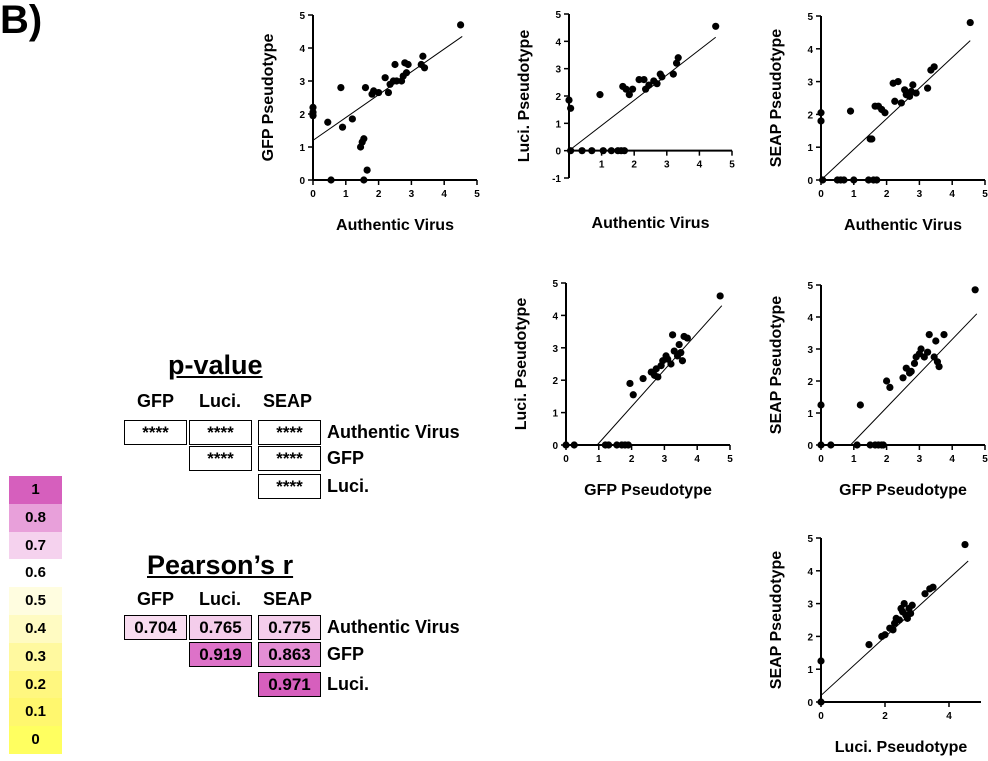 The image size is (988, 761). What do you see at coordinates (268, 98) in the screenshot?
I see `y-axis-label: GFP Pseudotype` at bounding box center [268, 98].